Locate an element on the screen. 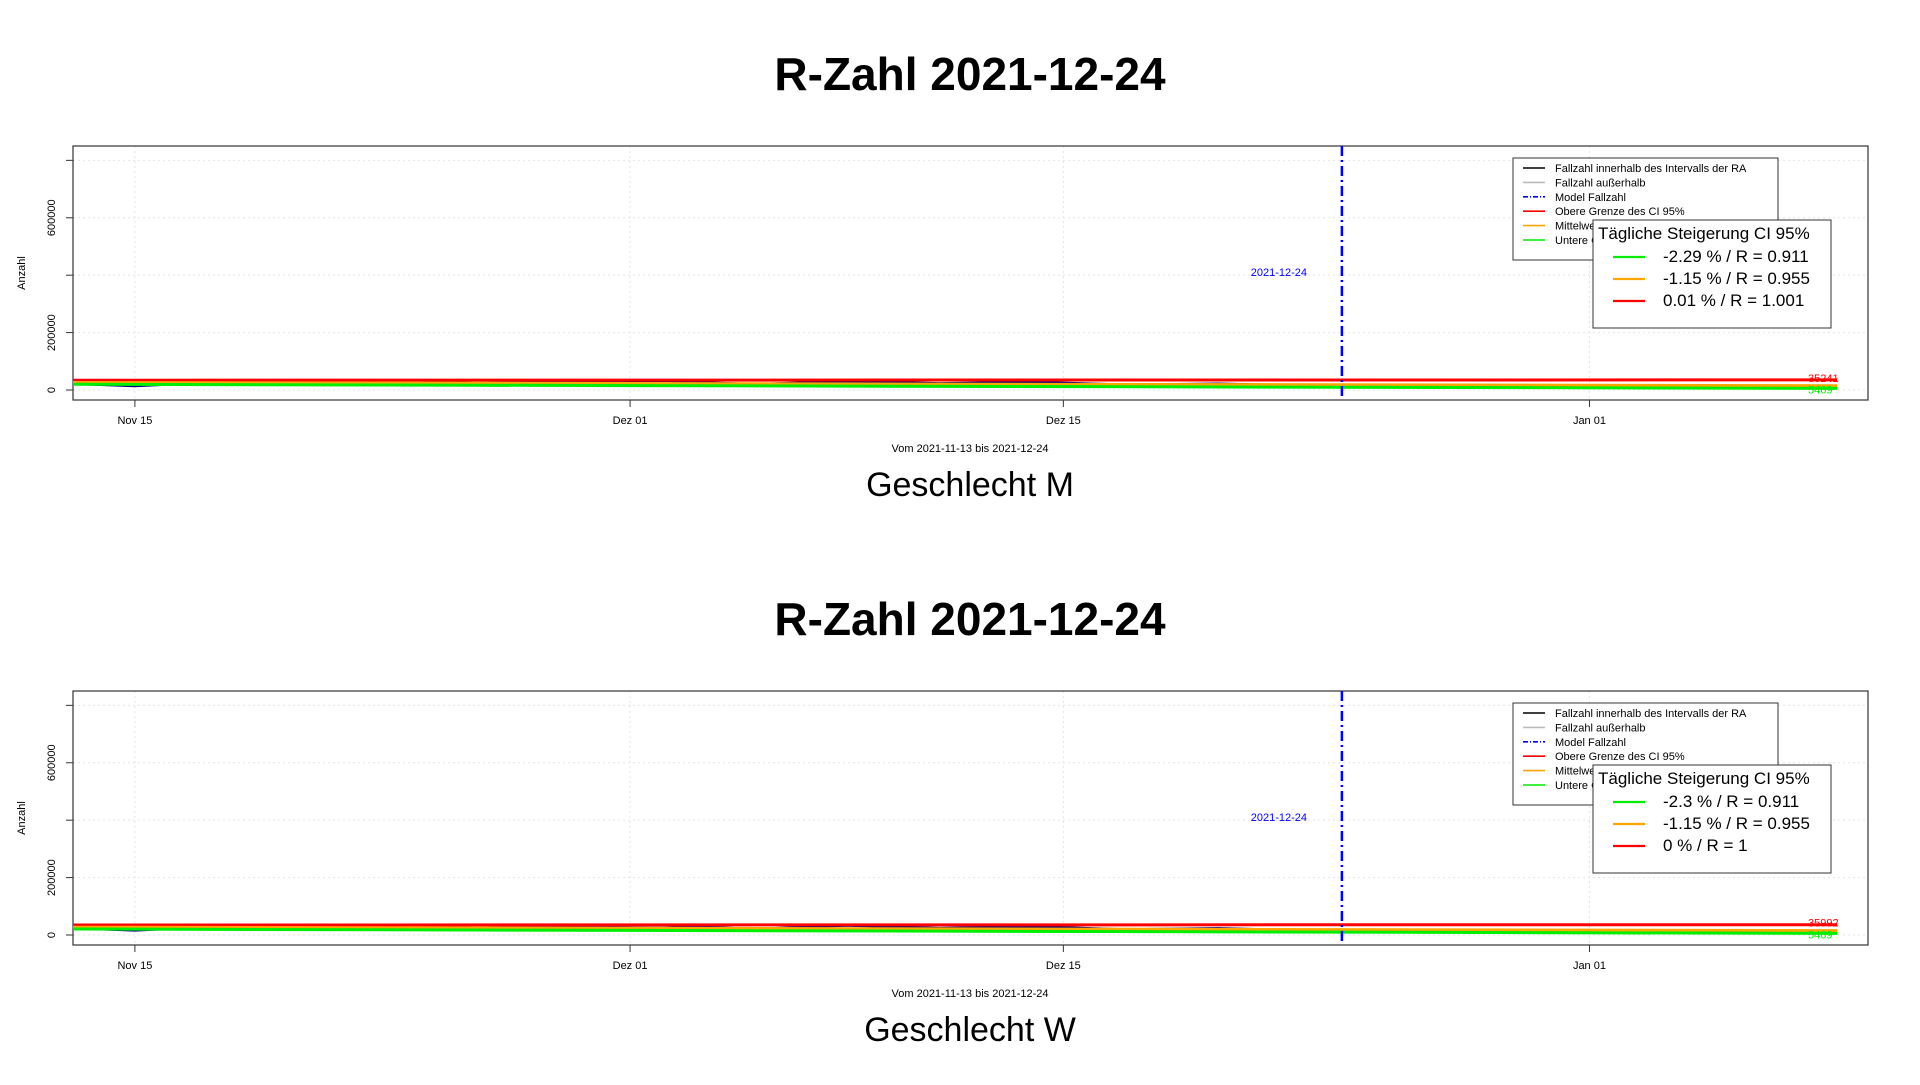 This screenshot has width=1920, height=1085. end-label-1: 35241 is located at coordinates (1823, 379).